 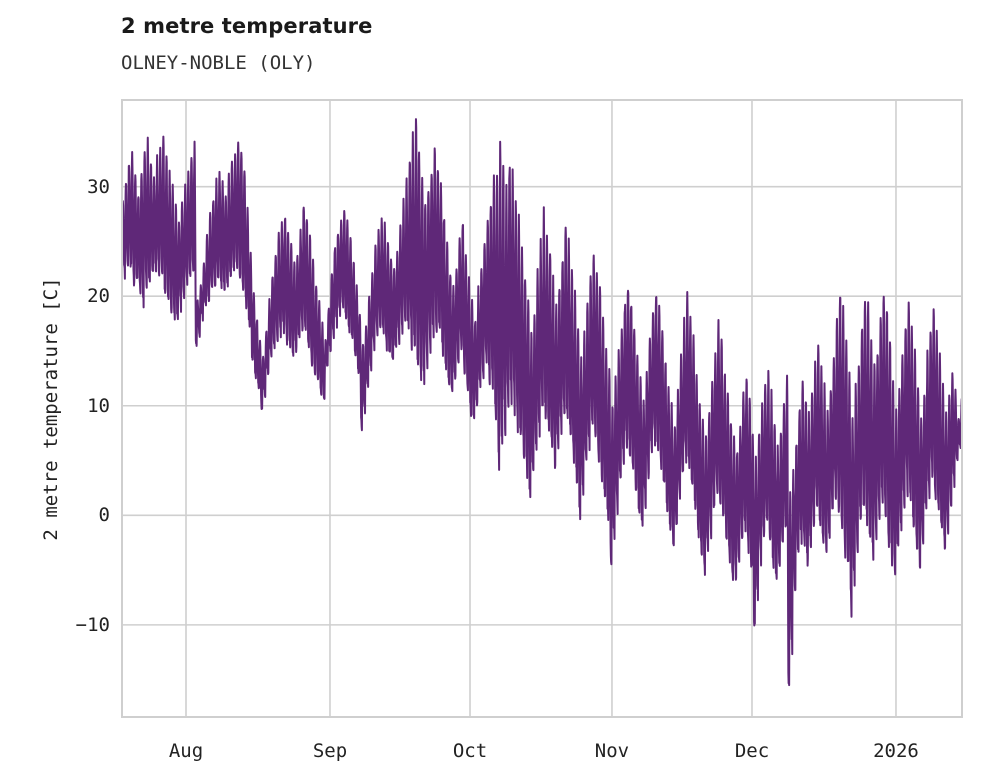 I want to click on x-axis-tick-label: Oct, so click(x=470, y=751).